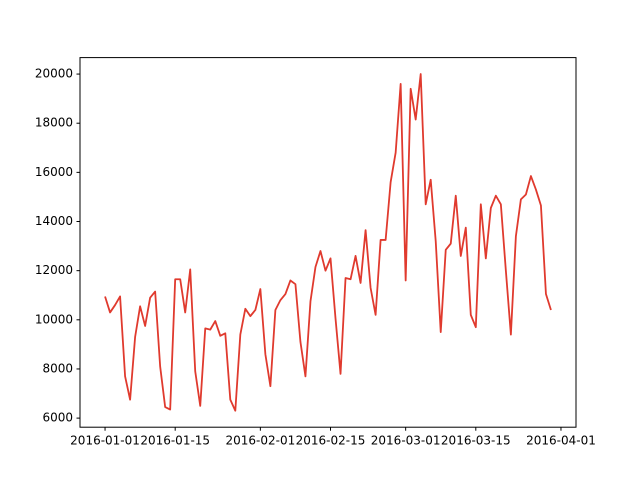  I want to click on x-tick-label: 2016-02-15, so click(331, 441).